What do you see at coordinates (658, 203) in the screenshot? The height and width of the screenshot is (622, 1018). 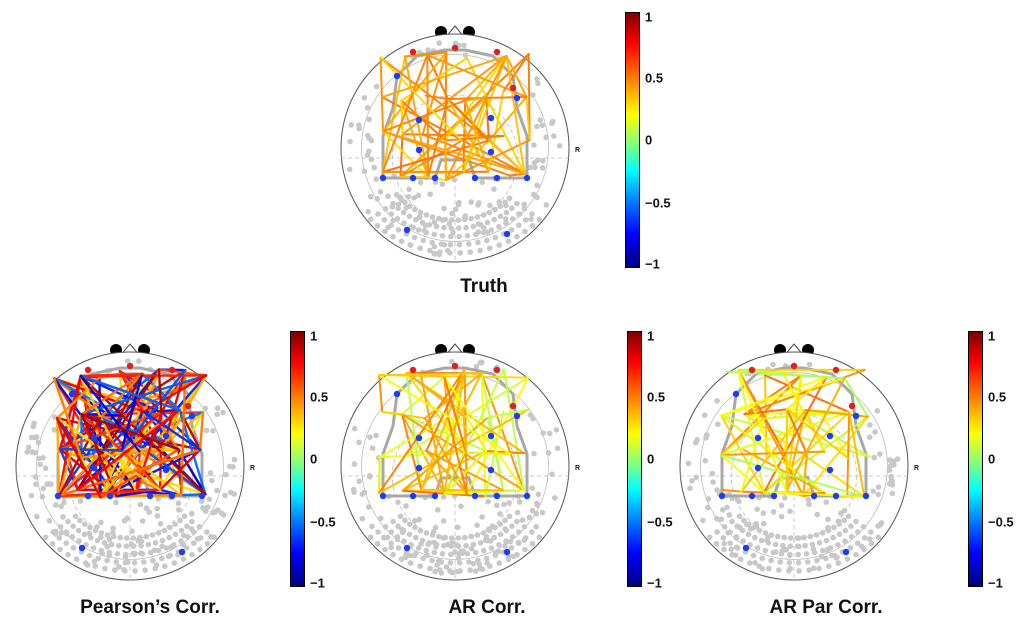 I see `colorbar-tick: −0.5` at bounding box center [658, 203].